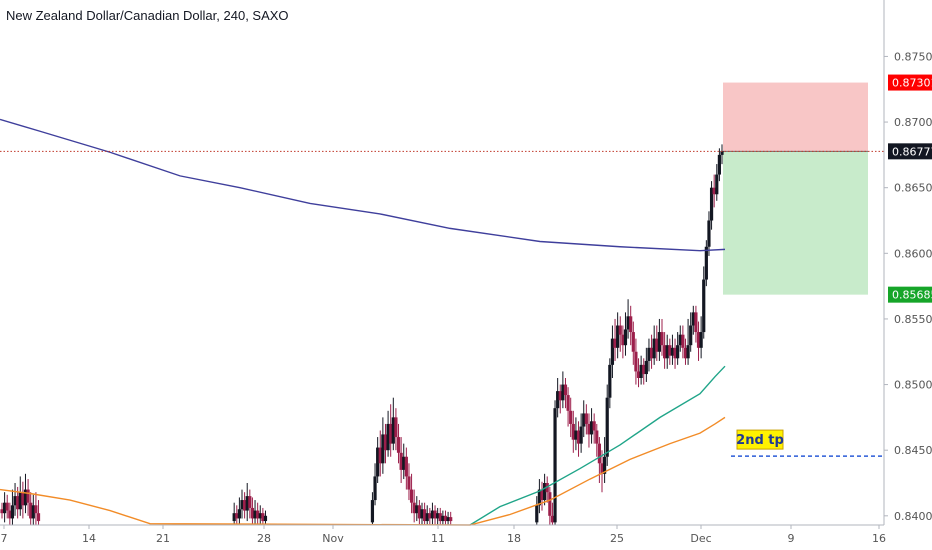 This screenshot has width=932, height=550. I want to click on position-zones, so click(795, 188).